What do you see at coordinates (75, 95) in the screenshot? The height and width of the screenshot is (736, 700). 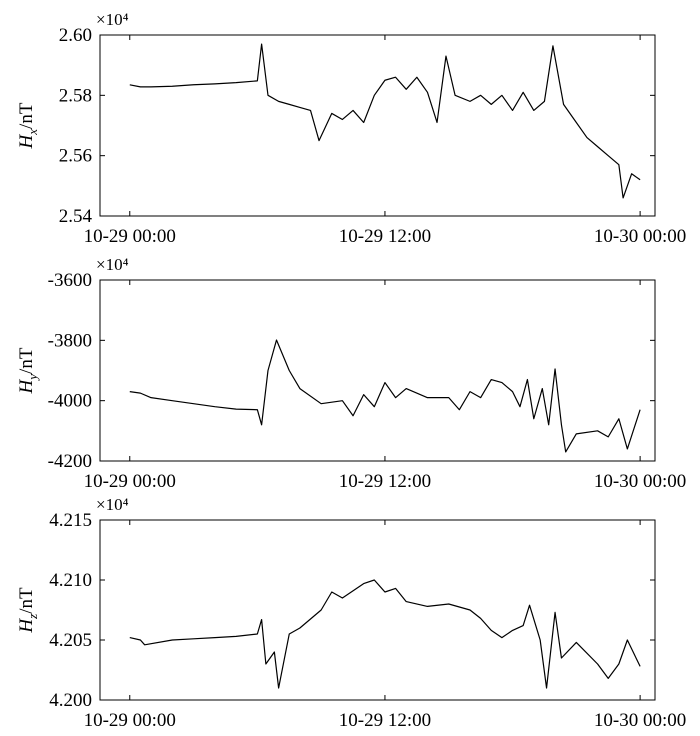 I see `y-tick-label: 2.58` at bounding box center [75, 95].